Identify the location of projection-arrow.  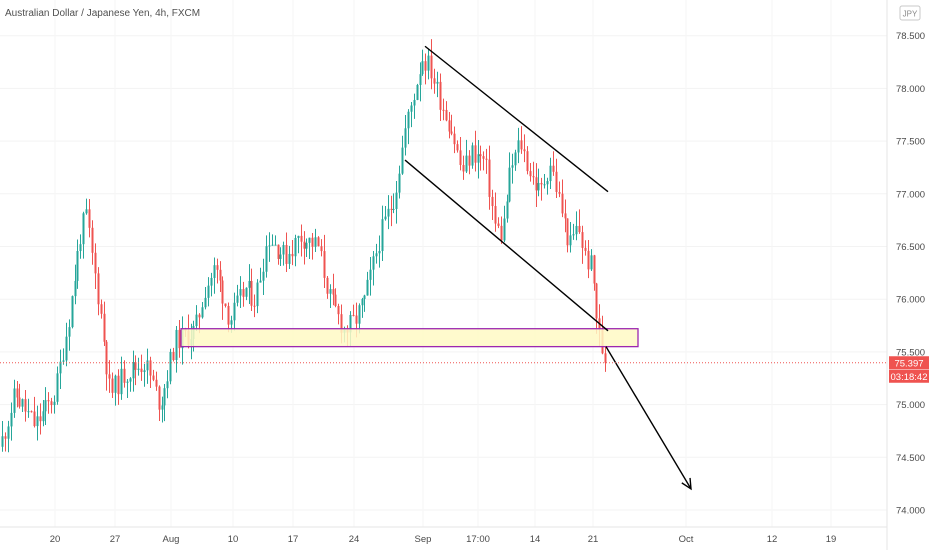
(648, 418).